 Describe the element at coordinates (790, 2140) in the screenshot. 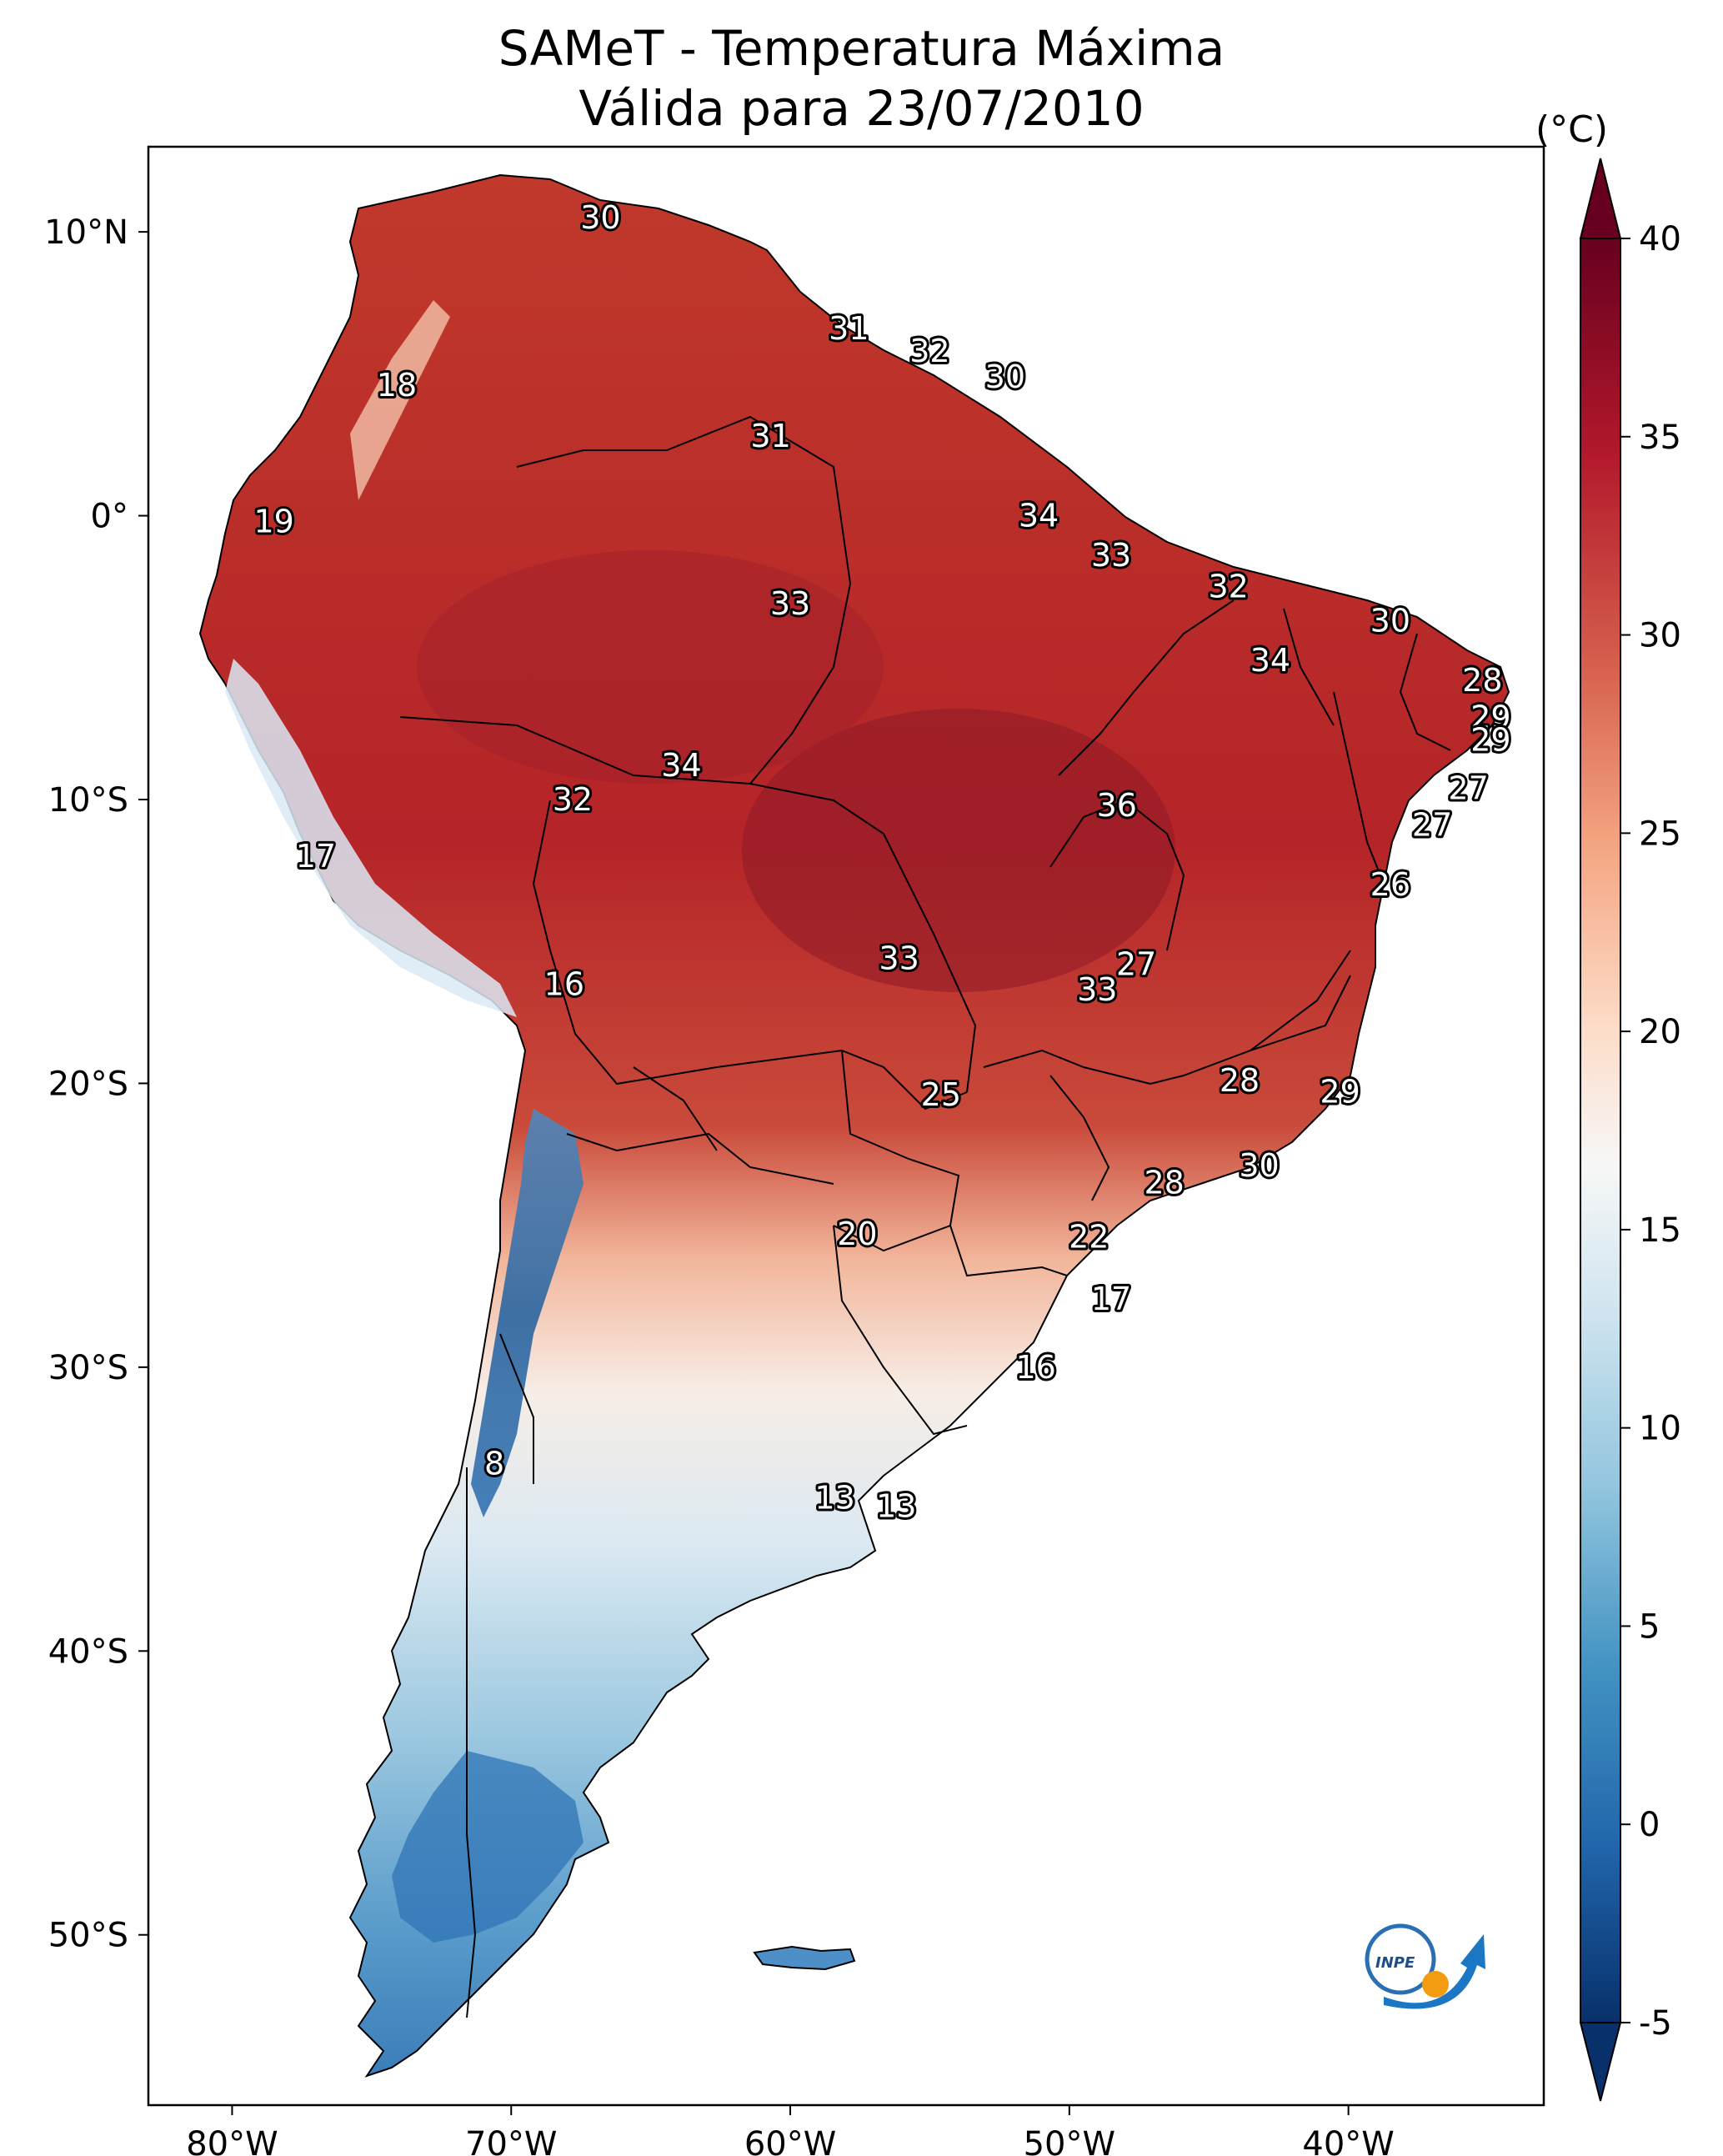

I see `x-tick-label: 60°W` at that location.